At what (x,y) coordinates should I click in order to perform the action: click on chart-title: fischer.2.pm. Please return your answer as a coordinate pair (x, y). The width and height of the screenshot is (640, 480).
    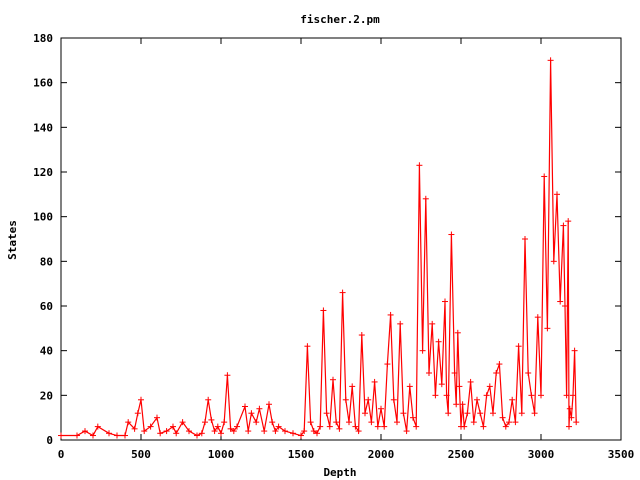
    Looking at the image, I should click on (340, 19).